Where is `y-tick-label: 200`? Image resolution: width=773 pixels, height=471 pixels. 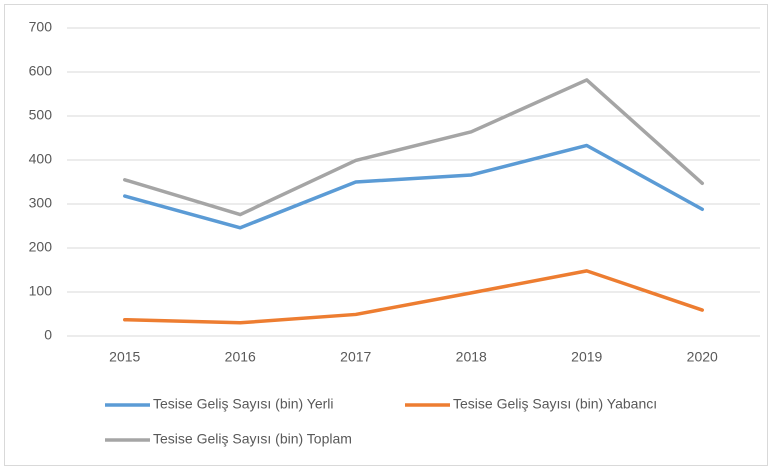
y-tick-label: 200 is located at coordinates (41, 247).